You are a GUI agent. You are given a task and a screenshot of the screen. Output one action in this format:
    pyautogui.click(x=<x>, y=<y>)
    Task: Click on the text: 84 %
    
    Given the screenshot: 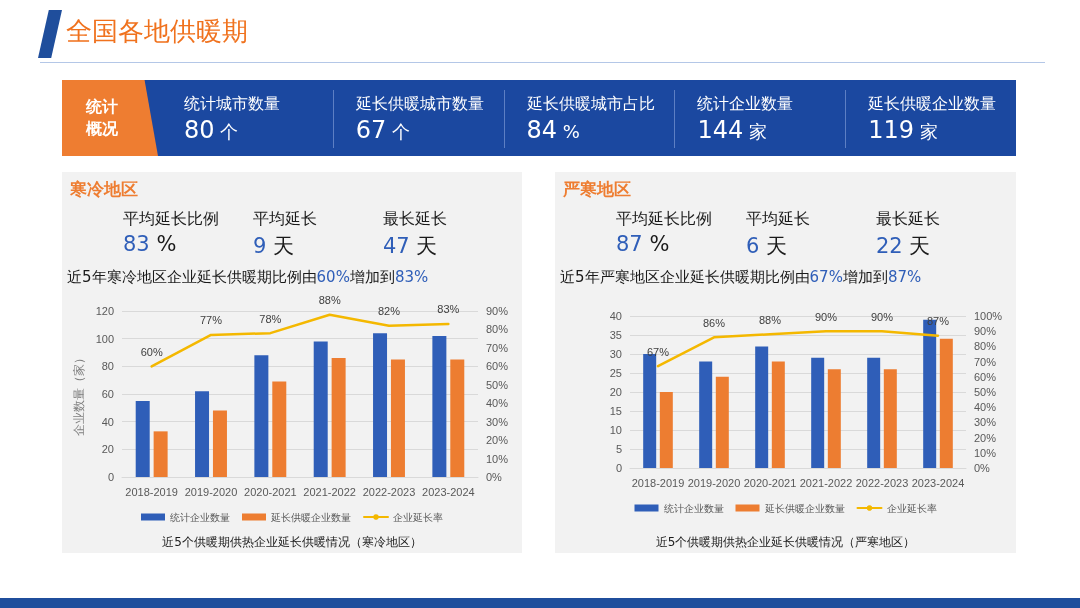 What is the action you would take?
    pyautogui.click(x=553, y=130)
    